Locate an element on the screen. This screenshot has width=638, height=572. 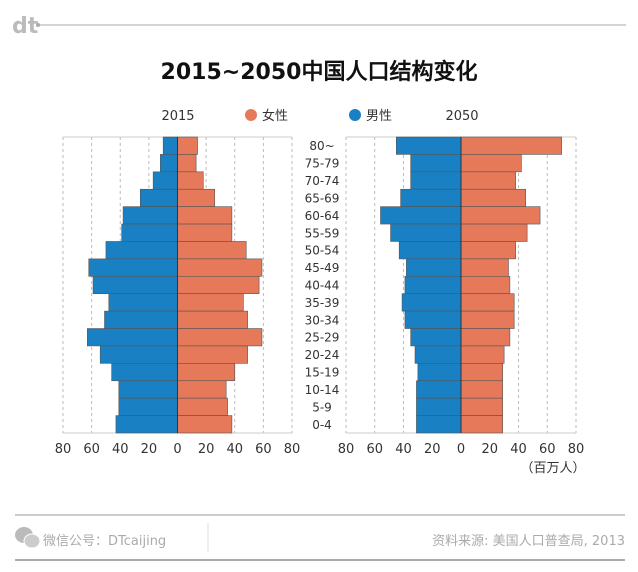
age-group-label: 20-24 is located at coordinates (322, 355).